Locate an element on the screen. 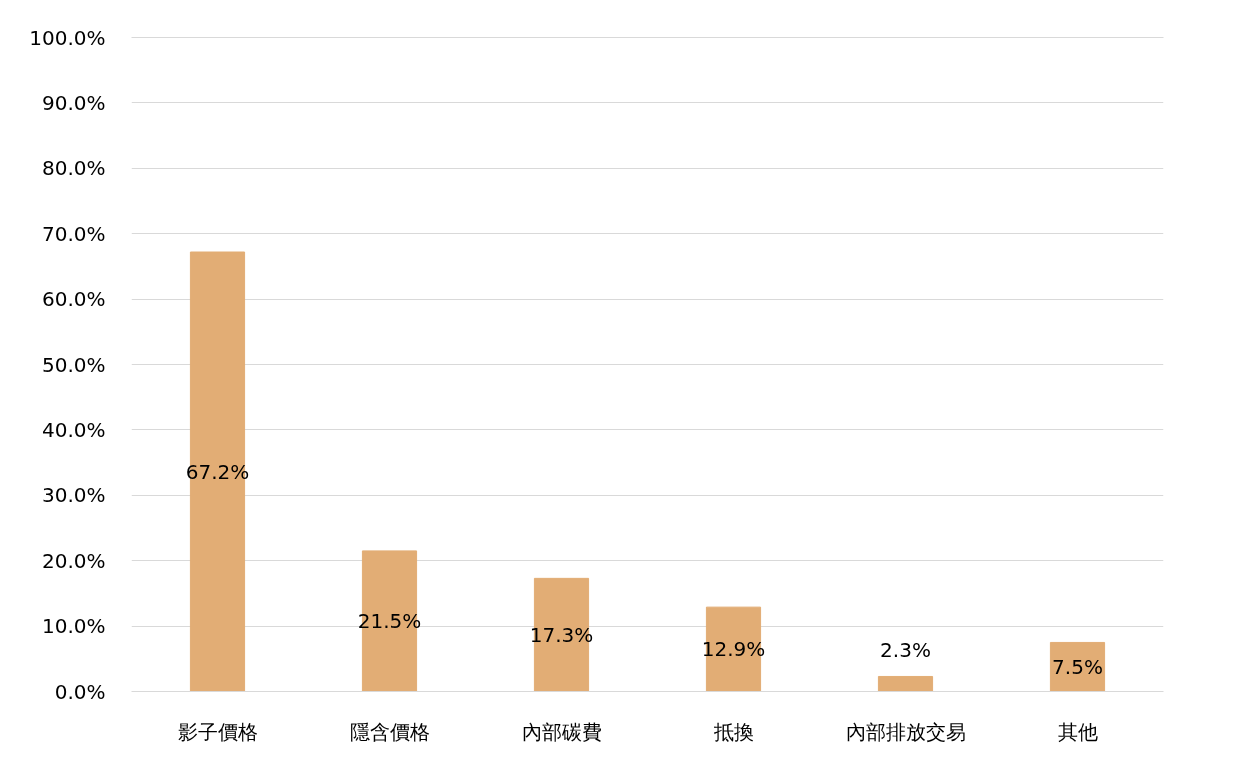 The width and height of the screenshot is (1234, 776). y-tick-label: 70.0% is located at coordinates (73, 233).